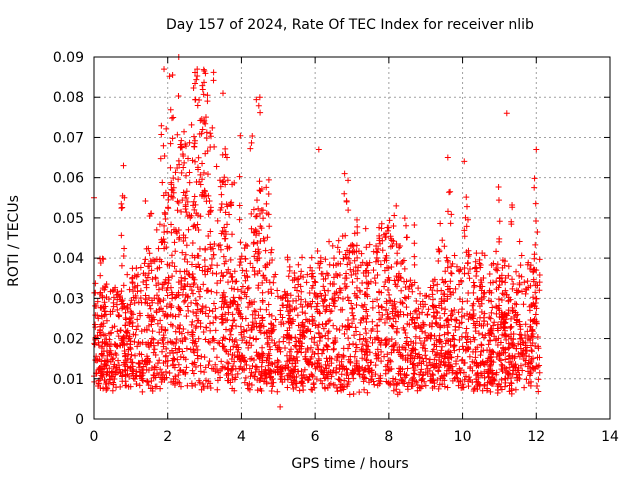  I want to click on y-tick-label: 0.06, so click(68, 179).